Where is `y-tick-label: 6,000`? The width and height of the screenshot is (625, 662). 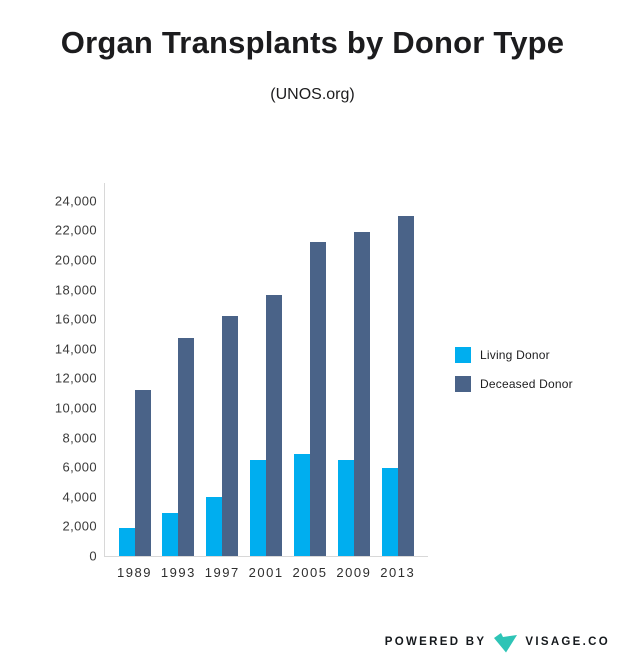 y-tick-label: 6,000 is located at coordinates (79, 467).